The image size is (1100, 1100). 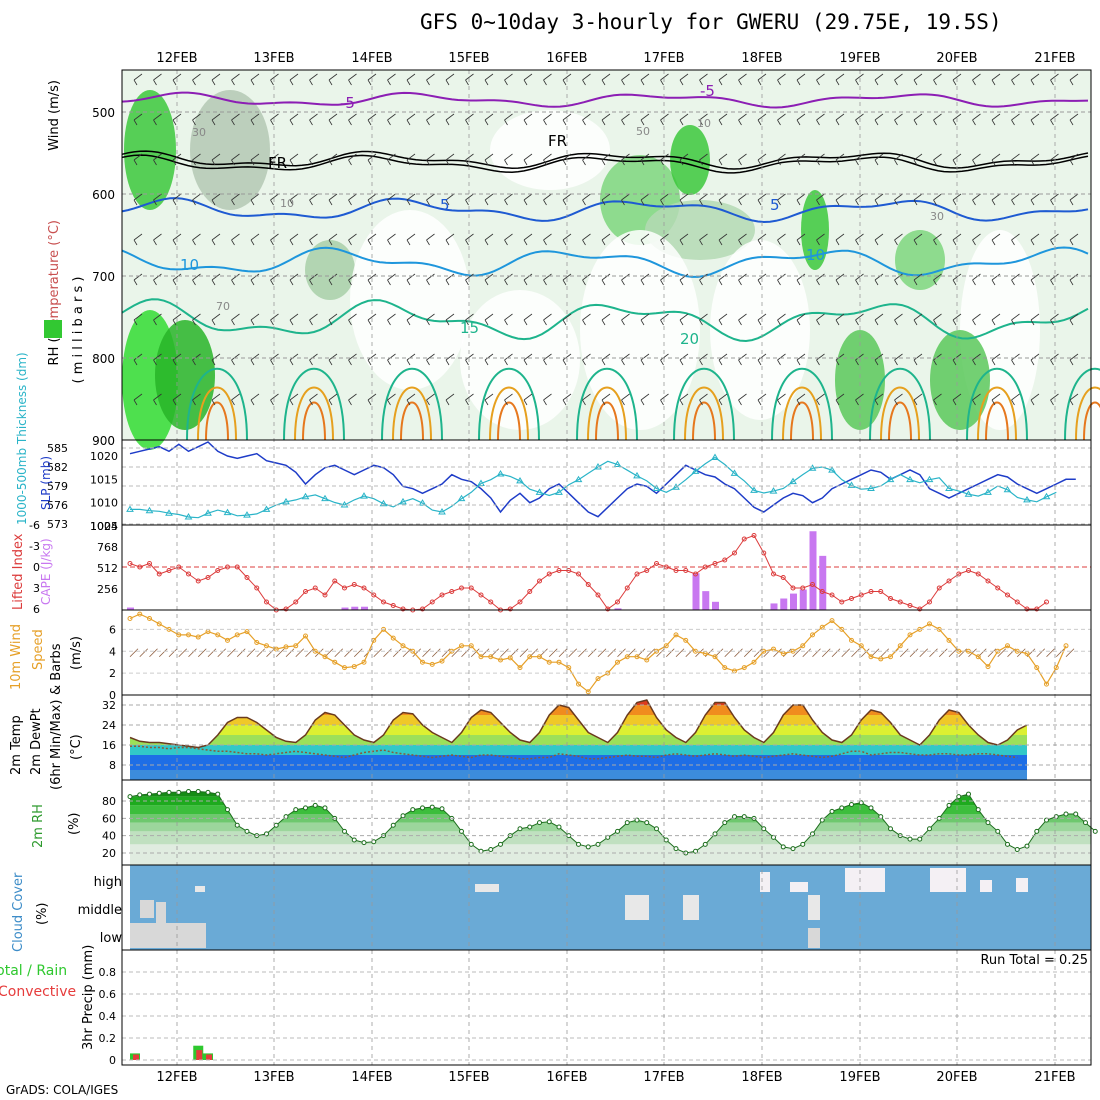 What do you see at coordinates (605, 100) in the screenshot?
I see `temp-contour-minus5` at bounding box center [605, 100].